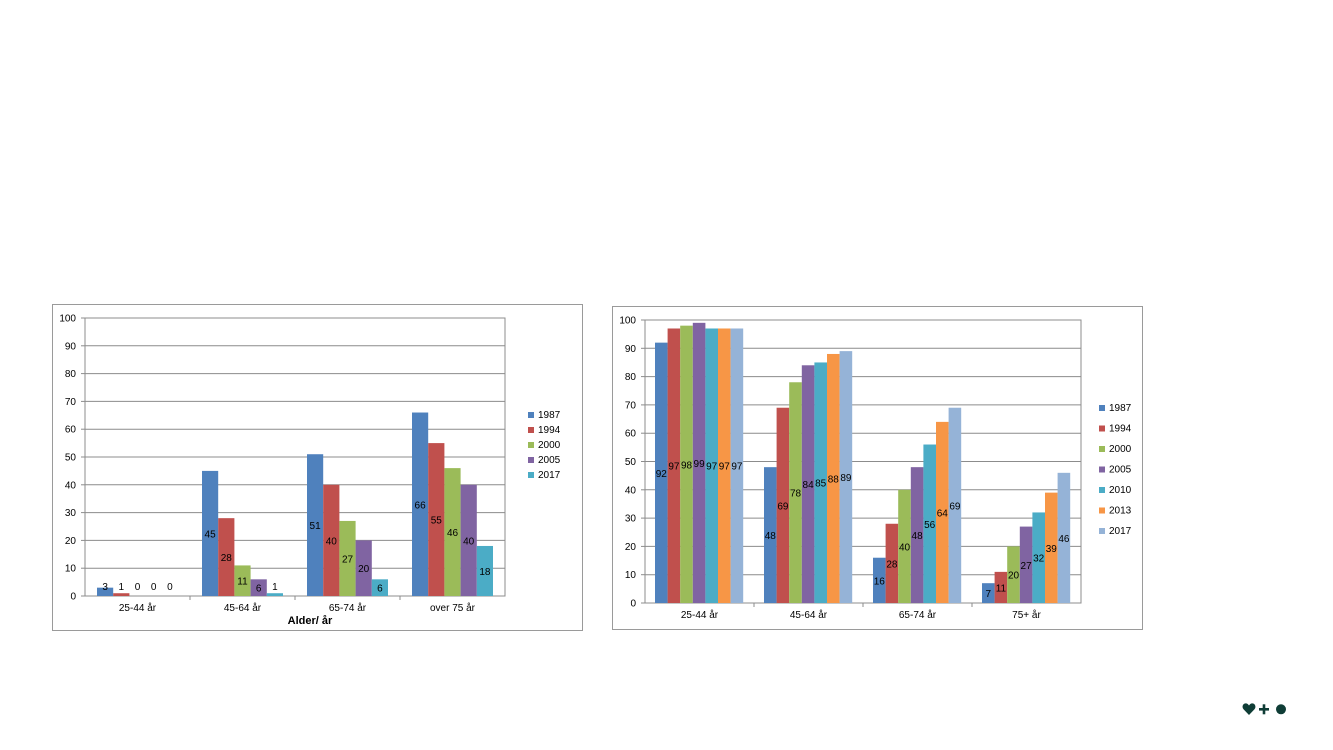  I want to click on chart1-y-tick-label: 70, so click(71, 402).